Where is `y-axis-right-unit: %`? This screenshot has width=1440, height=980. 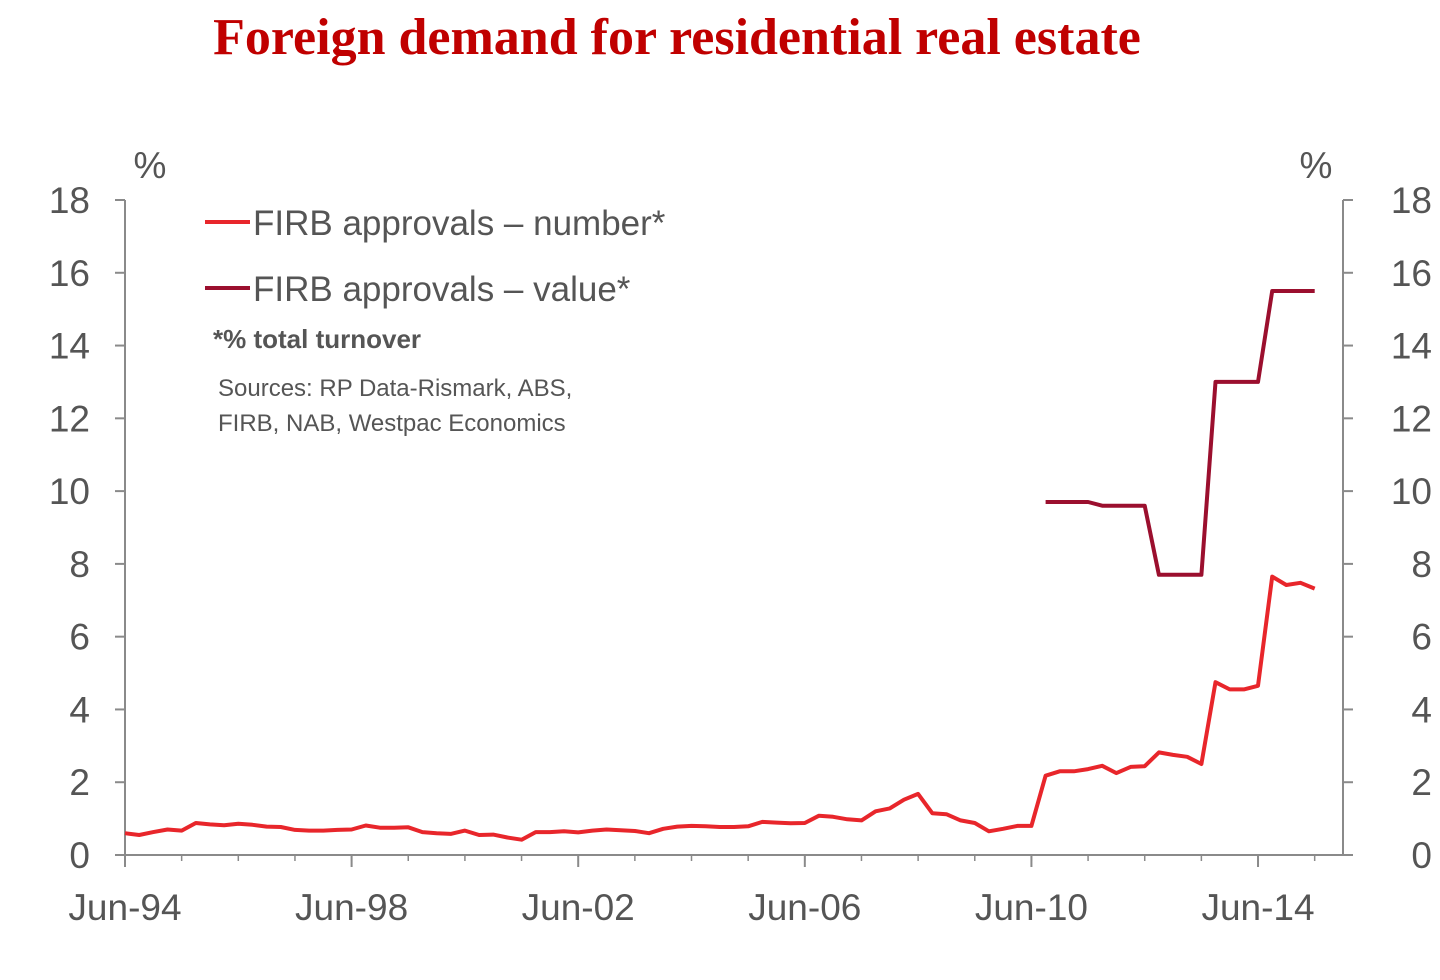 y-axis-right-unit: % is located at coordinates (1316, 165).